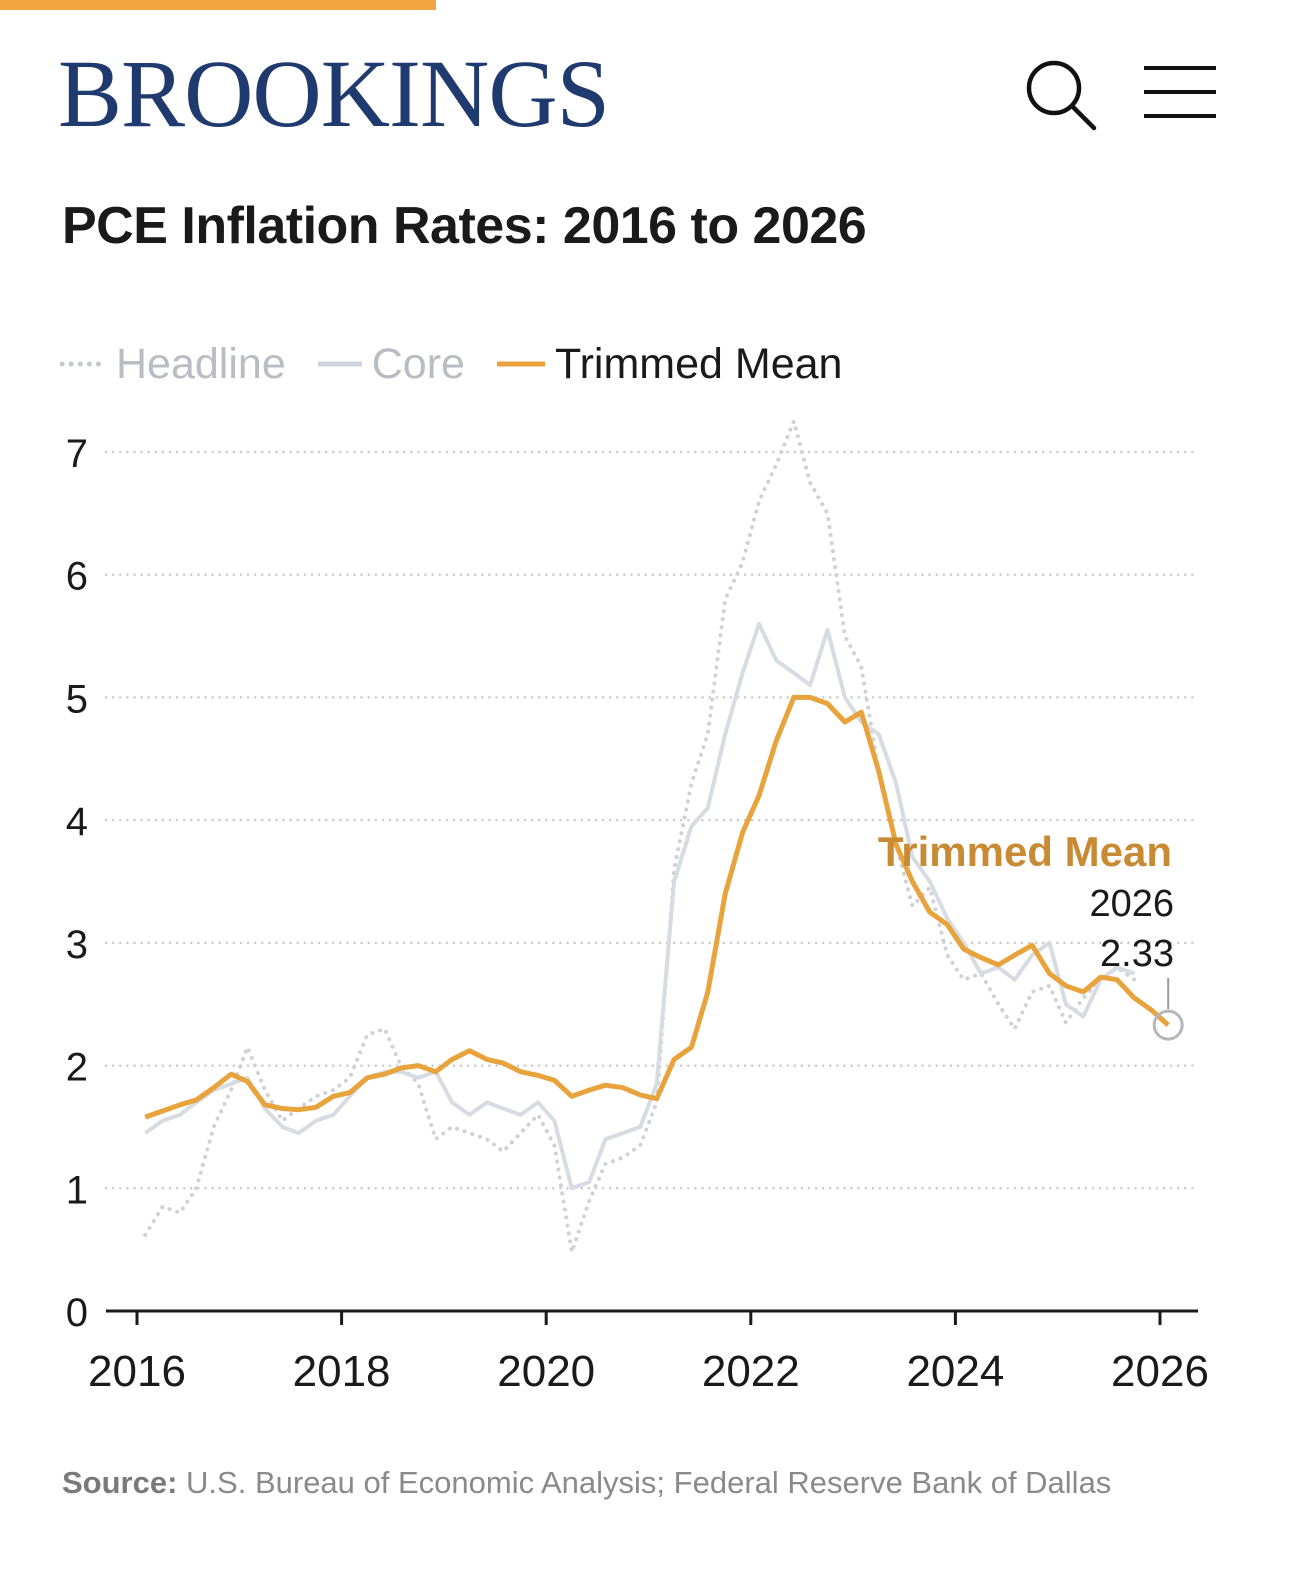 This screenshot has height=1586, width=1290. I want to click on x-tick-label: 2022, so click(751, 1371).